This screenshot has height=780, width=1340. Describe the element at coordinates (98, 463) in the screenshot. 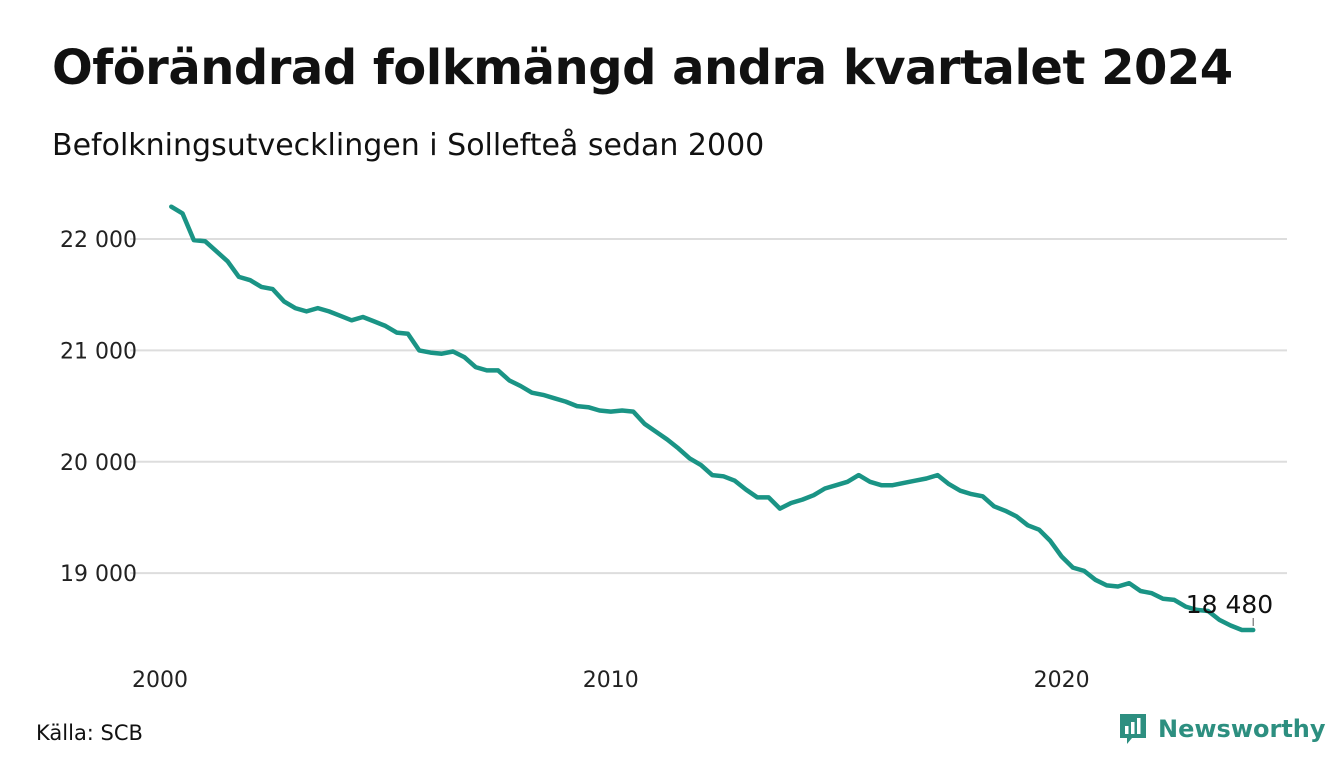

I see `y-tick-label: 20 000` at that location.